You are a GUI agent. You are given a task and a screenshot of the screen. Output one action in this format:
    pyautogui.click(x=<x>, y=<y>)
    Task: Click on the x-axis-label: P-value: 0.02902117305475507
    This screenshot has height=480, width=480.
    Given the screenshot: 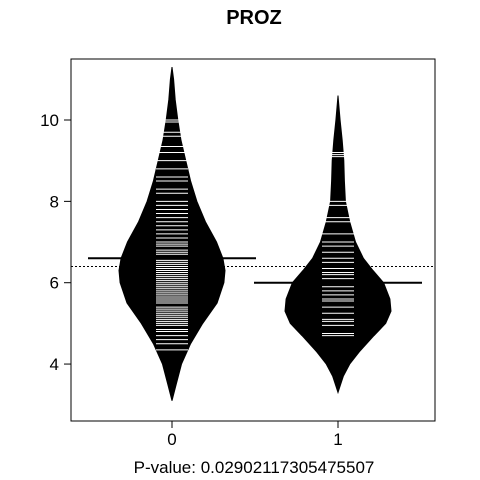 What is the action you would take?
    pyautogui.click(x=254, y=467)
    